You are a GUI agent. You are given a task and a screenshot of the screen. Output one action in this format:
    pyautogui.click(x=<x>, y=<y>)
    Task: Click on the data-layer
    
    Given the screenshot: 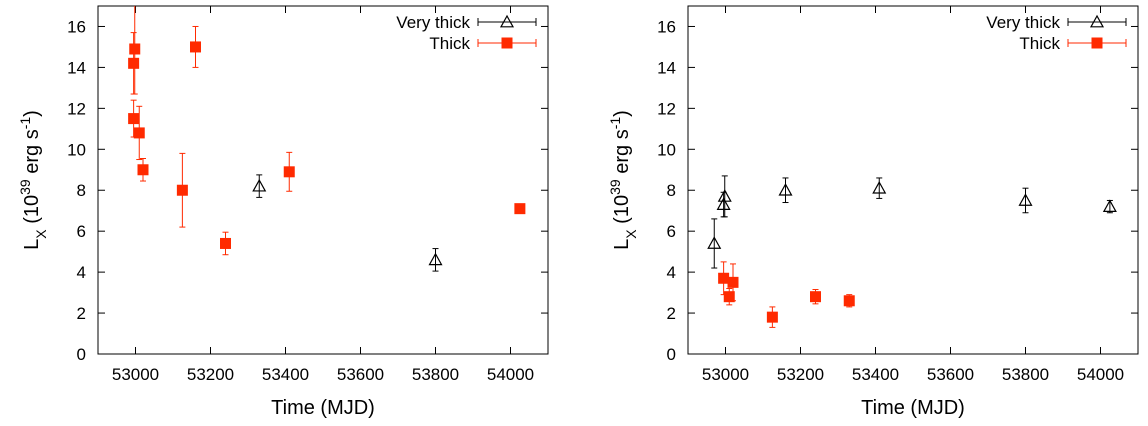 What is the action you would take?
    pyautogui.click(x=912, y=251)
    